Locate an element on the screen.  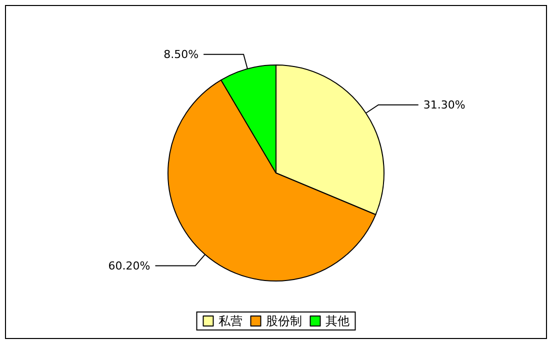
data-label: 8.50% is located at coordinates (181, 54).